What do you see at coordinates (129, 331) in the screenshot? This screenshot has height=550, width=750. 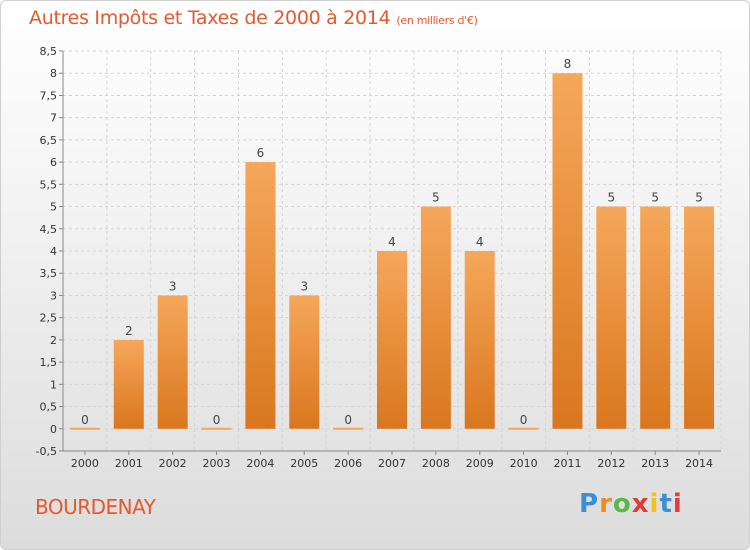 I see `value-label: 2` at bounding box center [129, 331].